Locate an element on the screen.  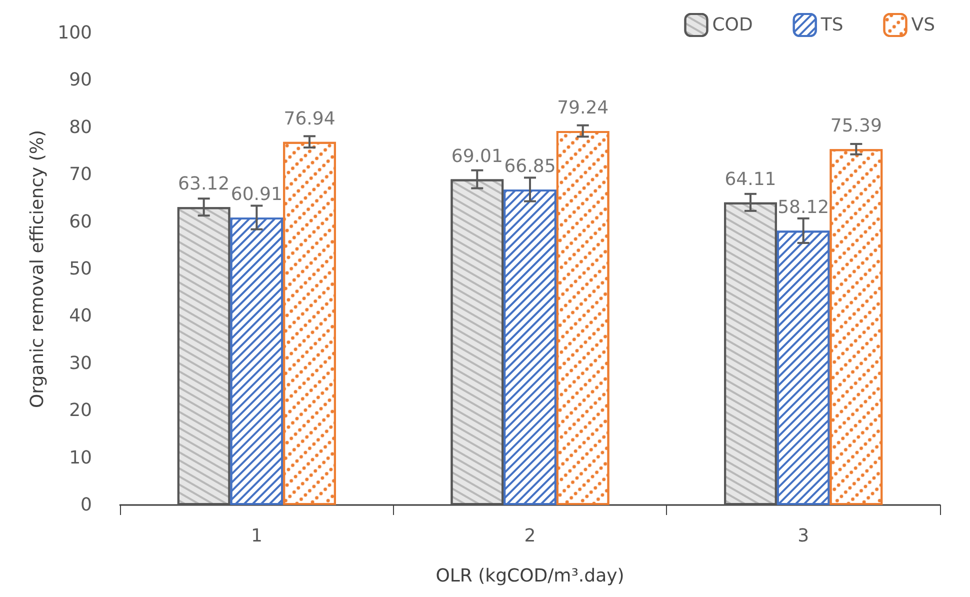
data-label: 75.39 is located at coordinates (856, 126).